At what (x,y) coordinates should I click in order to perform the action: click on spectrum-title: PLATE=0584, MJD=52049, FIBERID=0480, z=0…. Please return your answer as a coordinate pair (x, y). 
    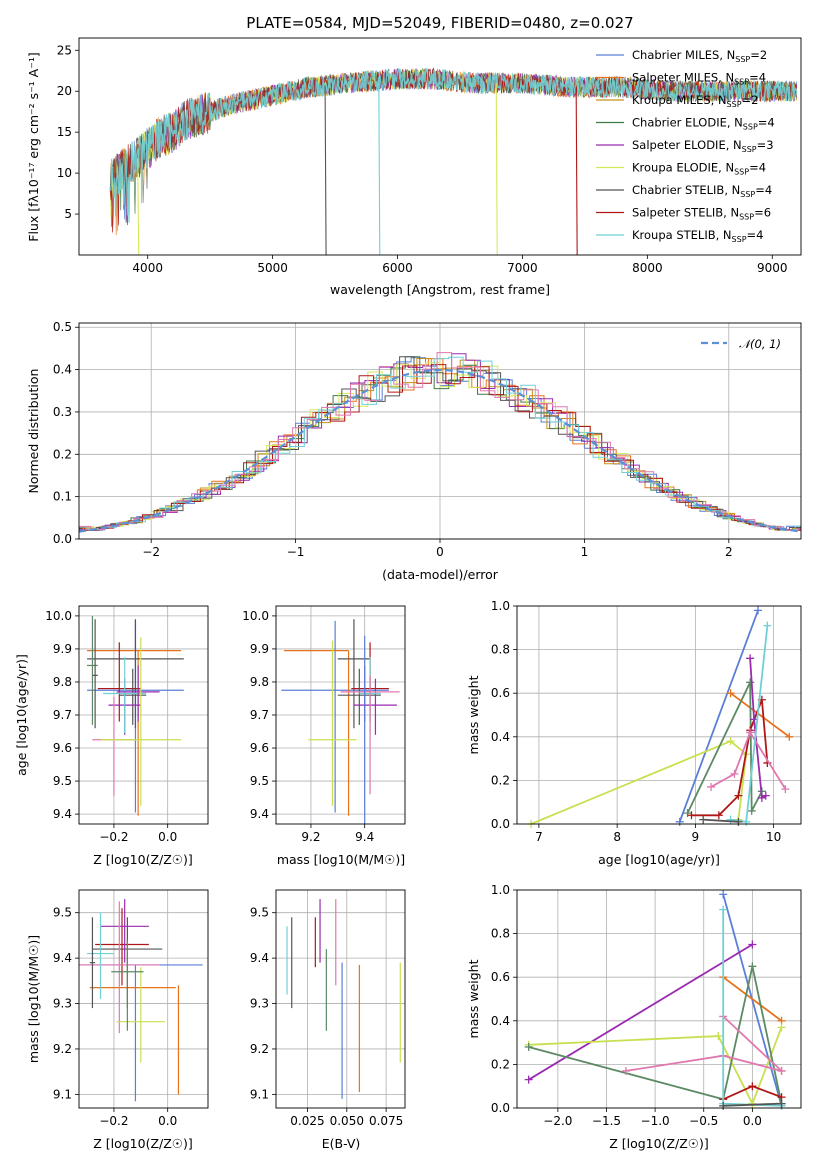
    Looking at the image, I should click on (439, 23).